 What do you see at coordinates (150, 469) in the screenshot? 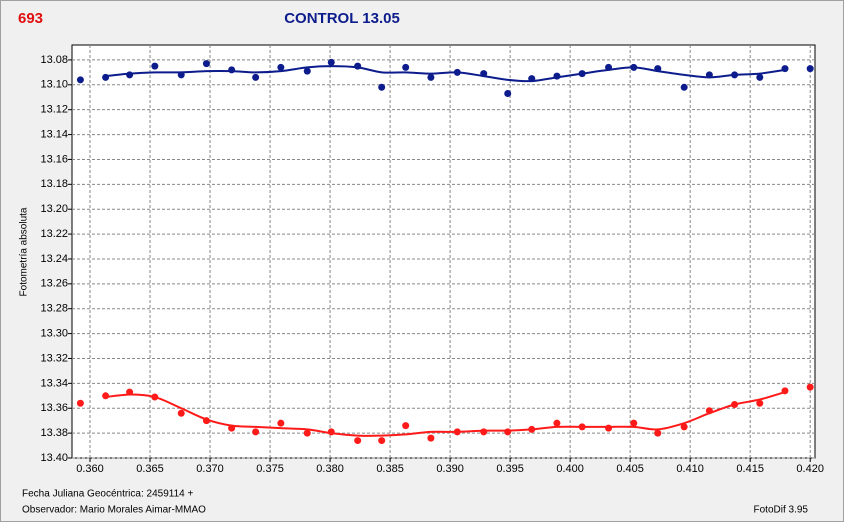
I see `x-tick-label: 0.365` at bounding box center [150, 469].